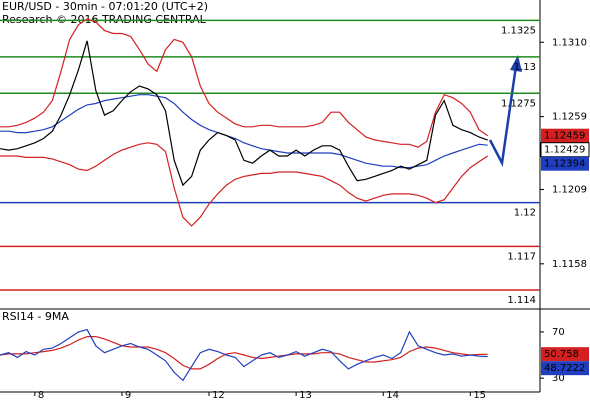 The width and height of the screenshot is (590, 400). I want to click on y-tick-label: 1.1259, so click(569, 117).